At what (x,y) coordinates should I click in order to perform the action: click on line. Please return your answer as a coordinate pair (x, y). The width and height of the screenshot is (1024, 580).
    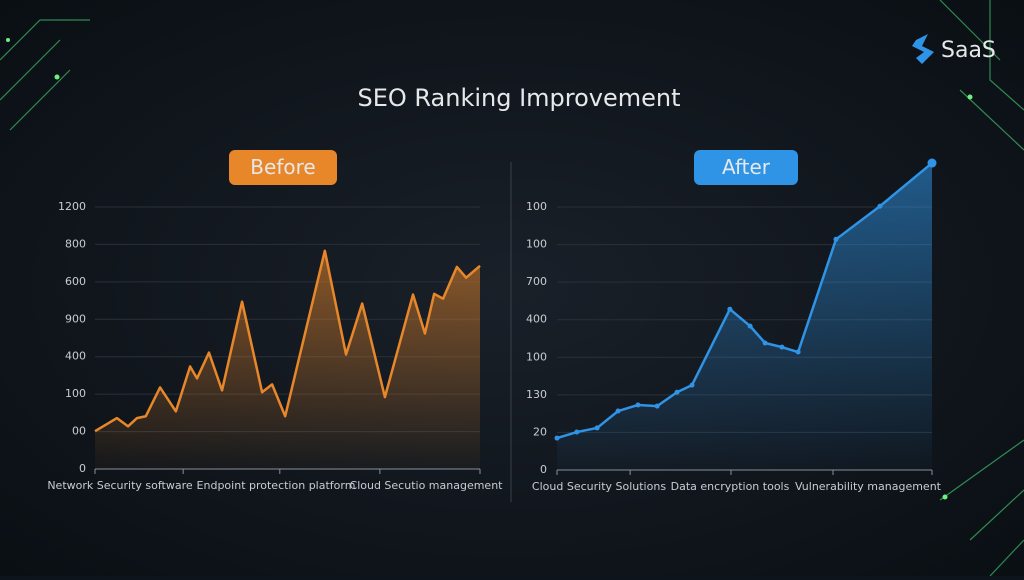
    Looking at the image, I should click on (287, 341).